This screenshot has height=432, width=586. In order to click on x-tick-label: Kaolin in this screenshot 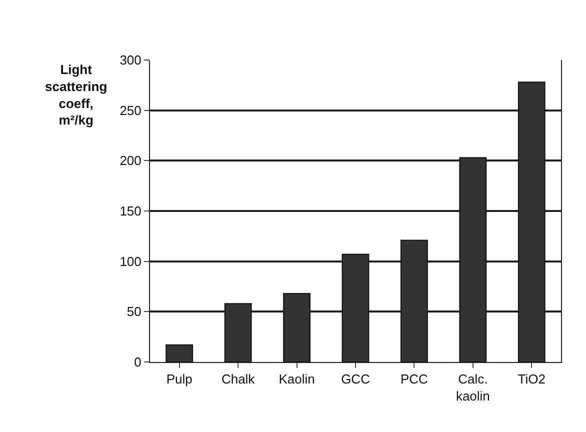, I will do `click(296, 379)`.